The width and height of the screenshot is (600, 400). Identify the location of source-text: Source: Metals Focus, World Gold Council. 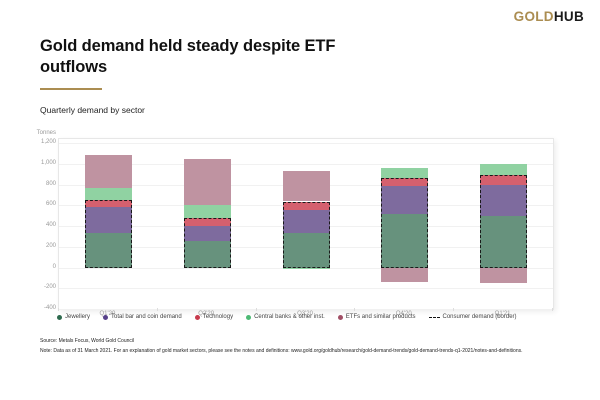
(87, 341).